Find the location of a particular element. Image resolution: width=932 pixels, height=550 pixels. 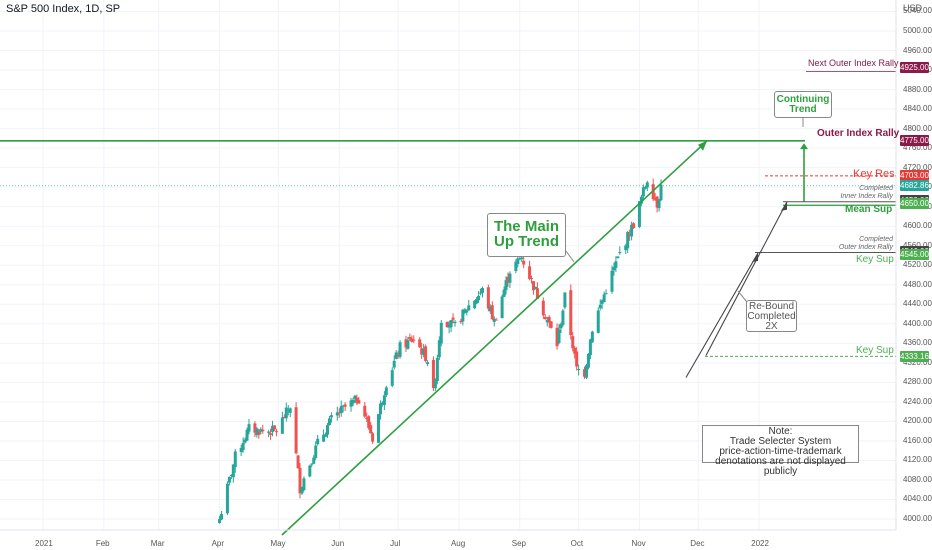

callout-line: Continuing is located at coordinates (803, 99).